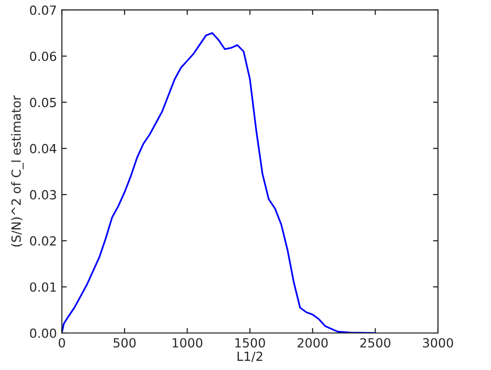 This screenshot has height=370, width=491. What do you see at coordinates (43, 333) in the screenshot?
I see `y-tick-label: 0.00` at bounding box center [43, 333].